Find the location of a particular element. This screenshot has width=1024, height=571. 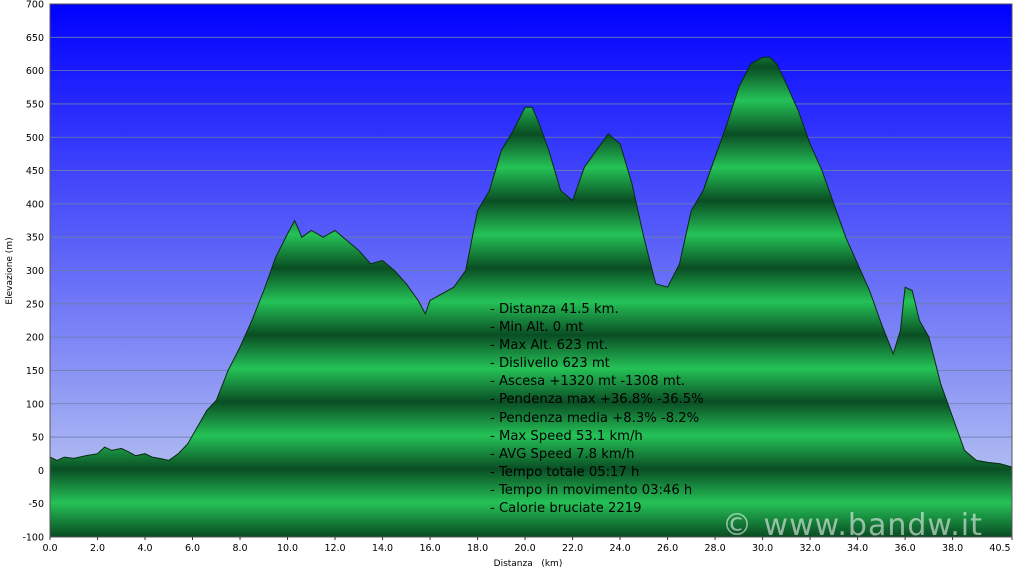

stat-line: - Distanza 41.5 km. is located at coordinates (554, 309).